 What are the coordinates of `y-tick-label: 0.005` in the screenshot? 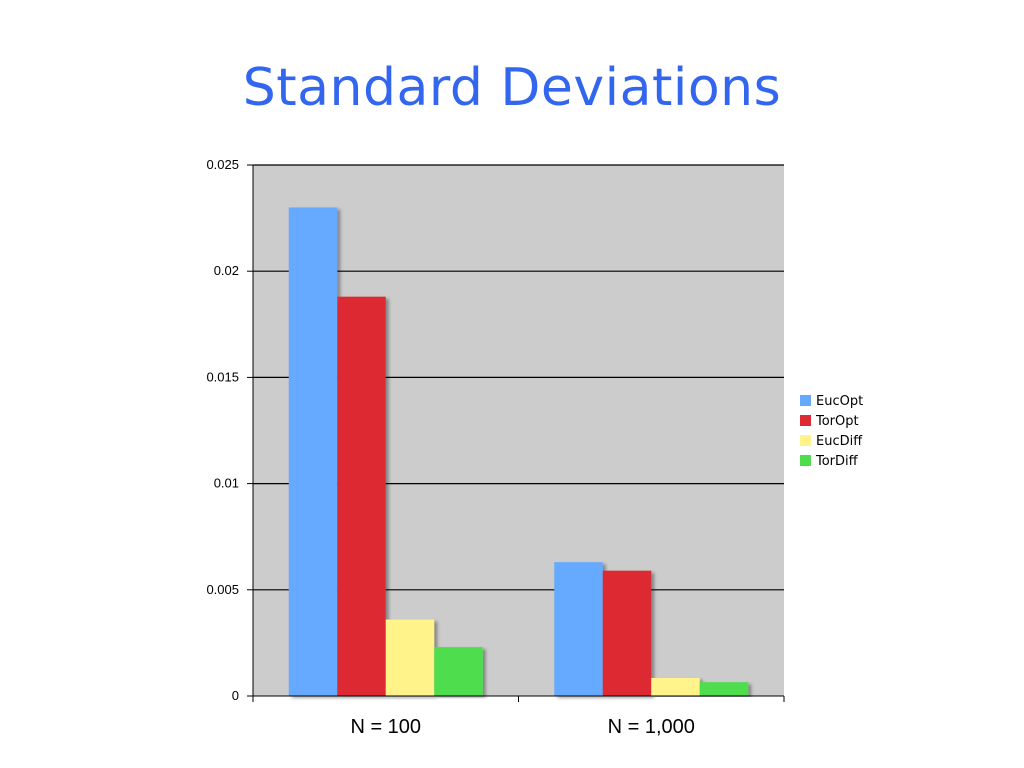 It's located at (222, 589).